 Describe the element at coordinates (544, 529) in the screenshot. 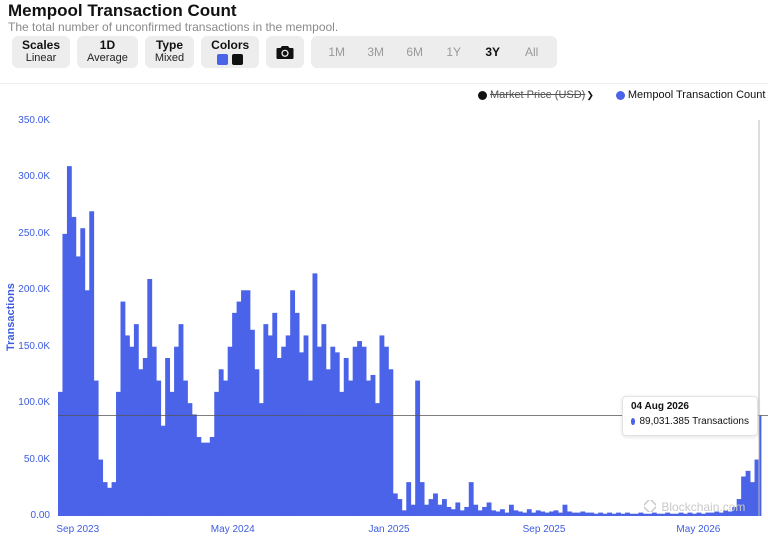

I see `x-tick-label: Sep 2025` at that location.